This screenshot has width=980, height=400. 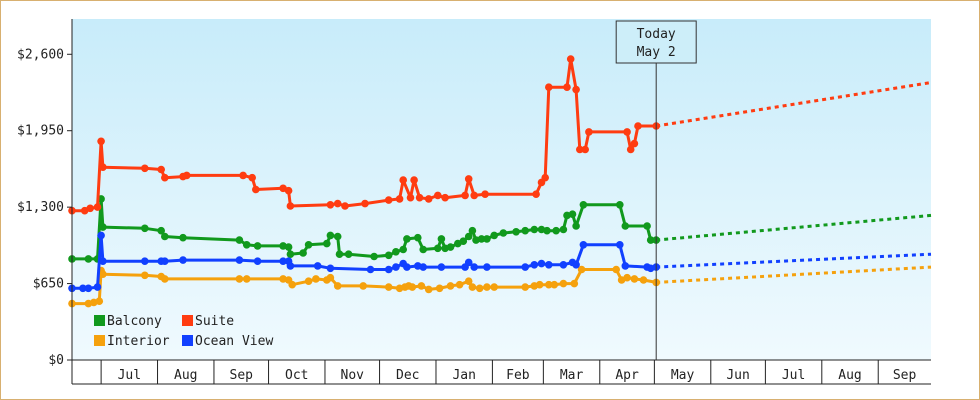 I want to click on x-tick-label: Jan, so click(x=463, y=375).